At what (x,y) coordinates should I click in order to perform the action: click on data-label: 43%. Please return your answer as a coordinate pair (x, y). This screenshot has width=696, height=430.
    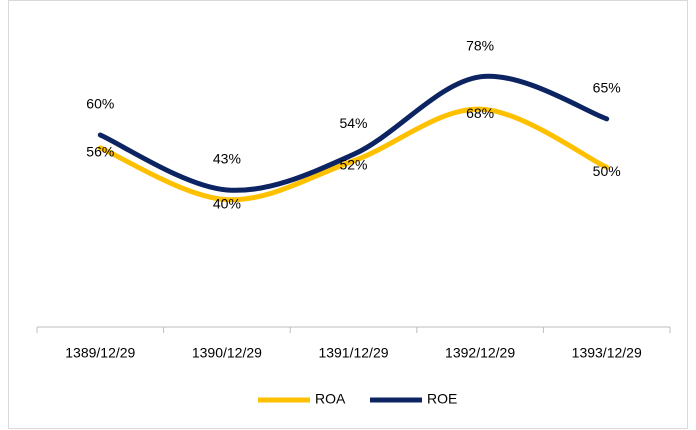
    Looking at the image, I should click on (227, 159).